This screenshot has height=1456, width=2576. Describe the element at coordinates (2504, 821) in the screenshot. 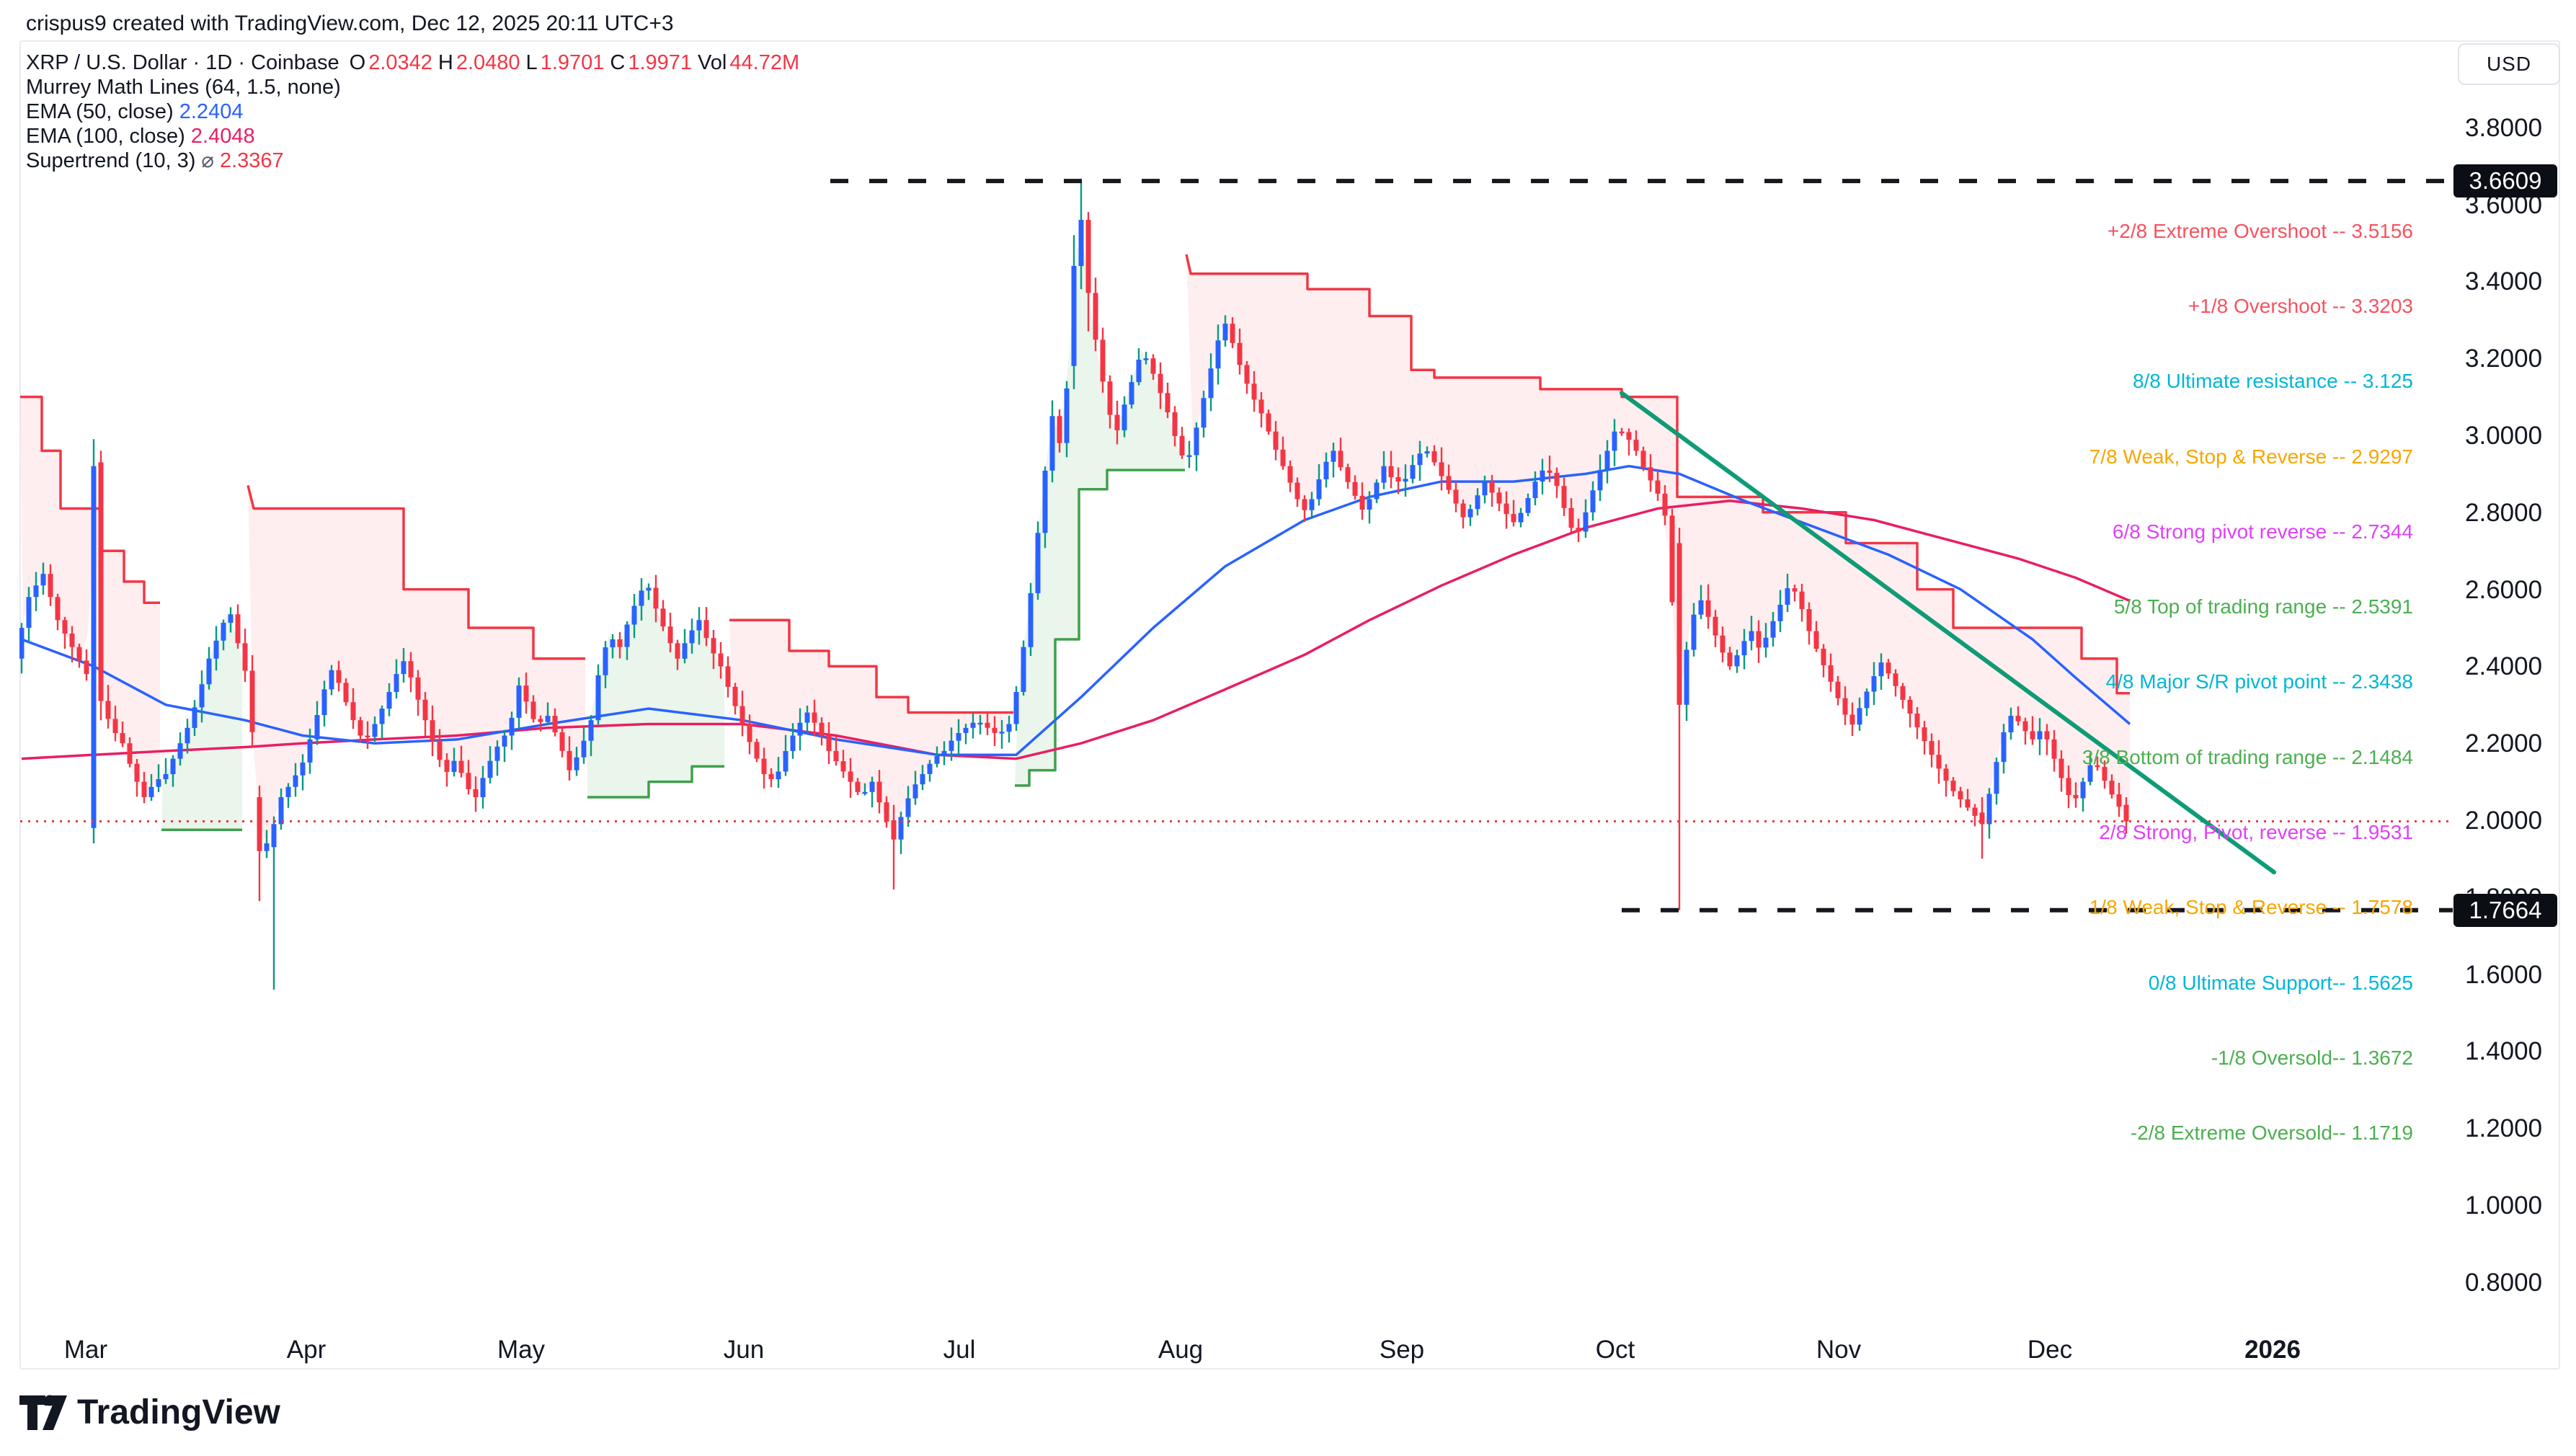

I see `price-tick-label: 2.0000` at that location.